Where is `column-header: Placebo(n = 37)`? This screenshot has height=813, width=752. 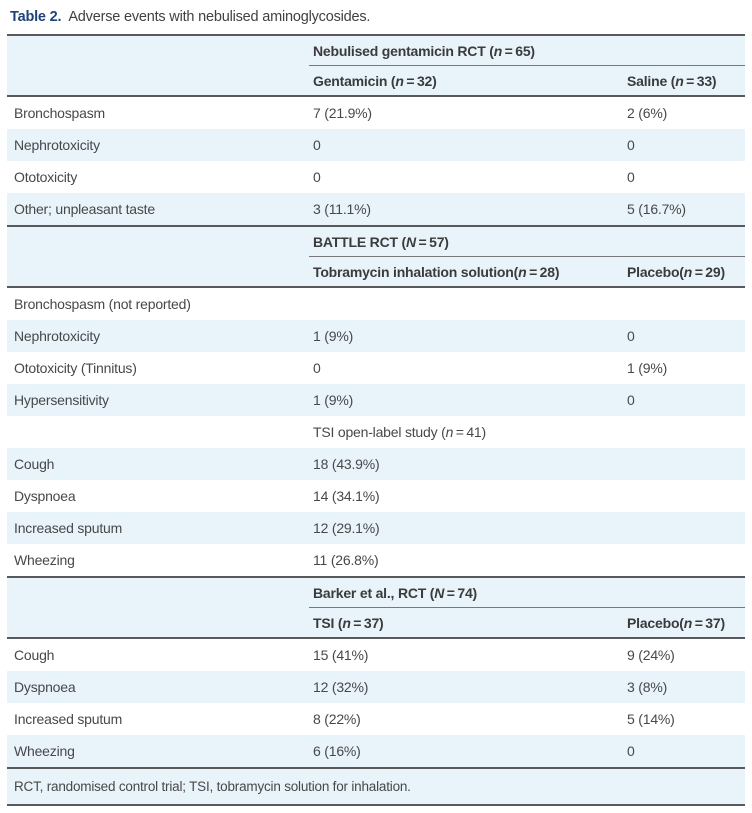
column-header: Placebo(n = 37) is located at coordinates (684, 623).